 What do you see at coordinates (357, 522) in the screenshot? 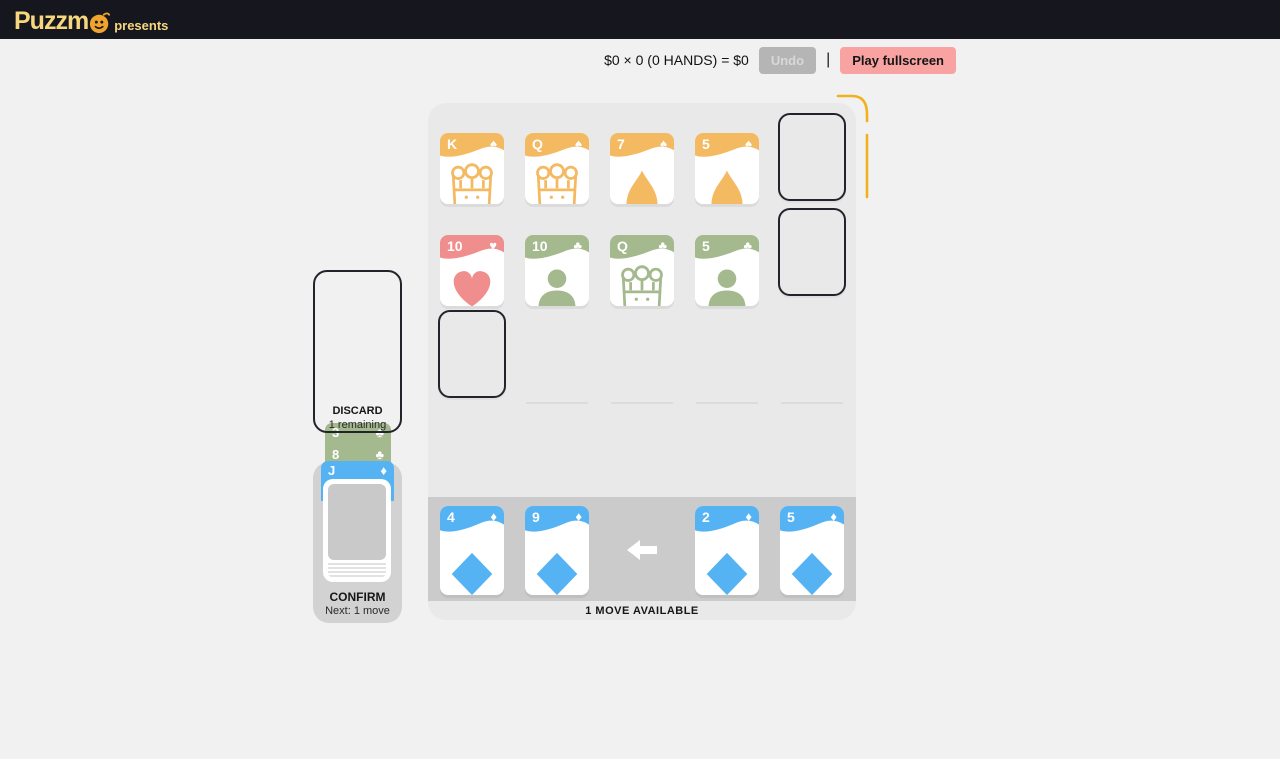
I see `deck-card-back` at bounding box center [357, 522].